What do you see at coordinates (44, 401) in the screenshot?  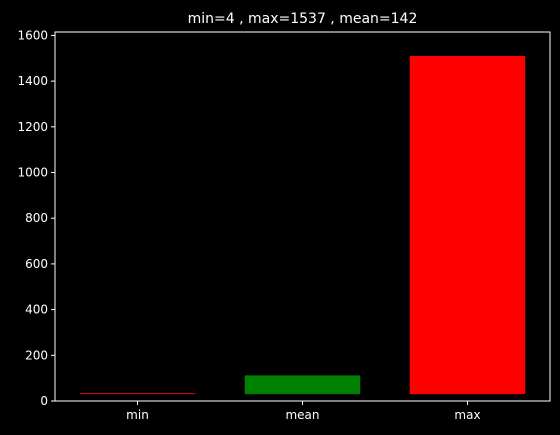 I see `y-tick-label: 0` at bounding box center [44, 401].